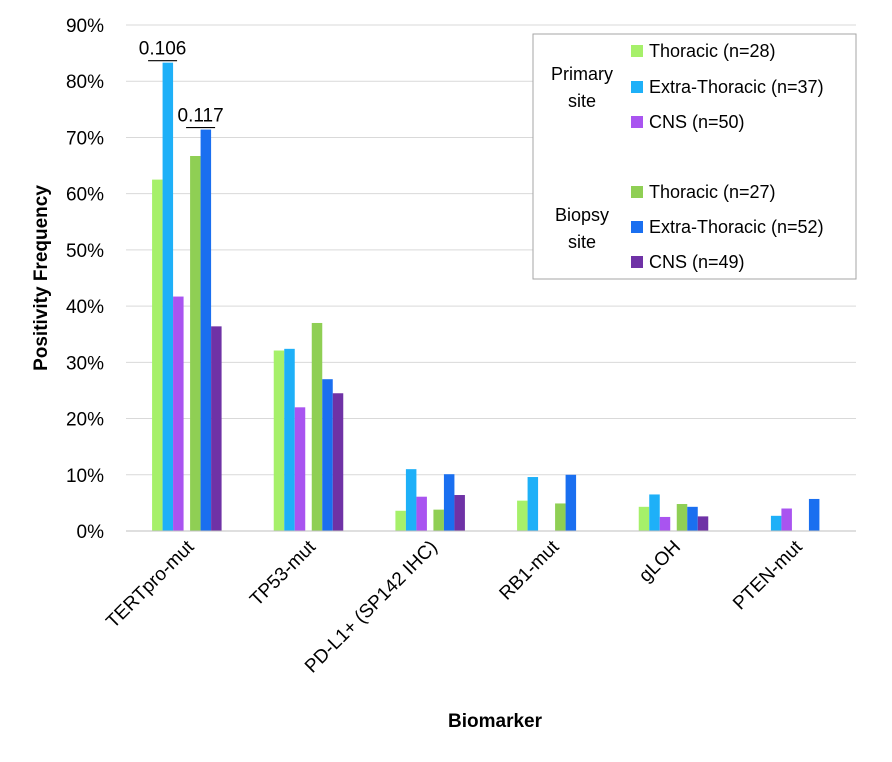 The width and height of the screenshot is (892, 762). Describe the element at coordinates (85, 82) in the screenshot. I see `y-tick-label: 80%` at that location.